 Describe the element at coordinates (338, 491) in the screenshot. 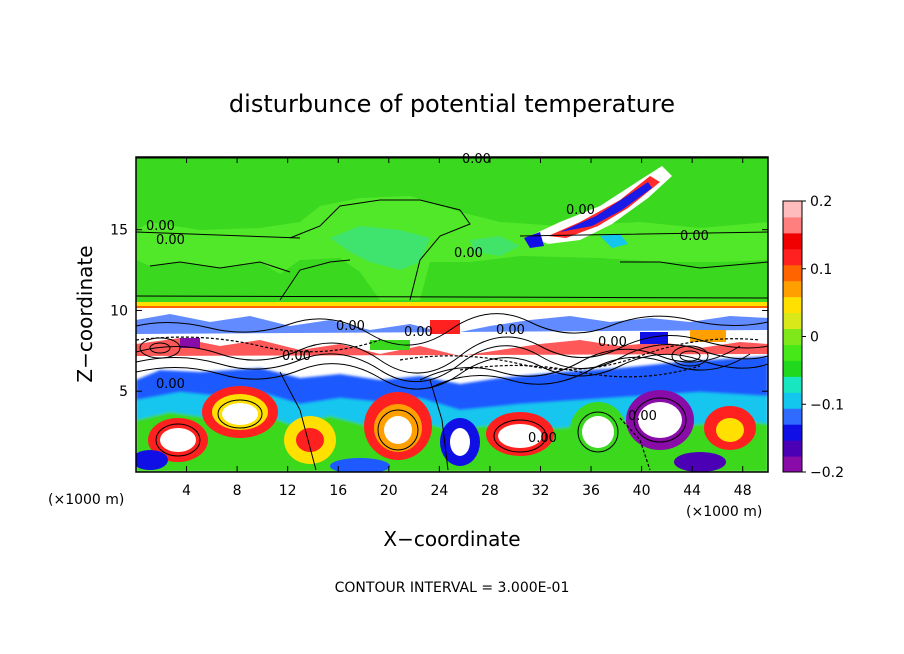

I see `x-tick-label: 16` at that location.